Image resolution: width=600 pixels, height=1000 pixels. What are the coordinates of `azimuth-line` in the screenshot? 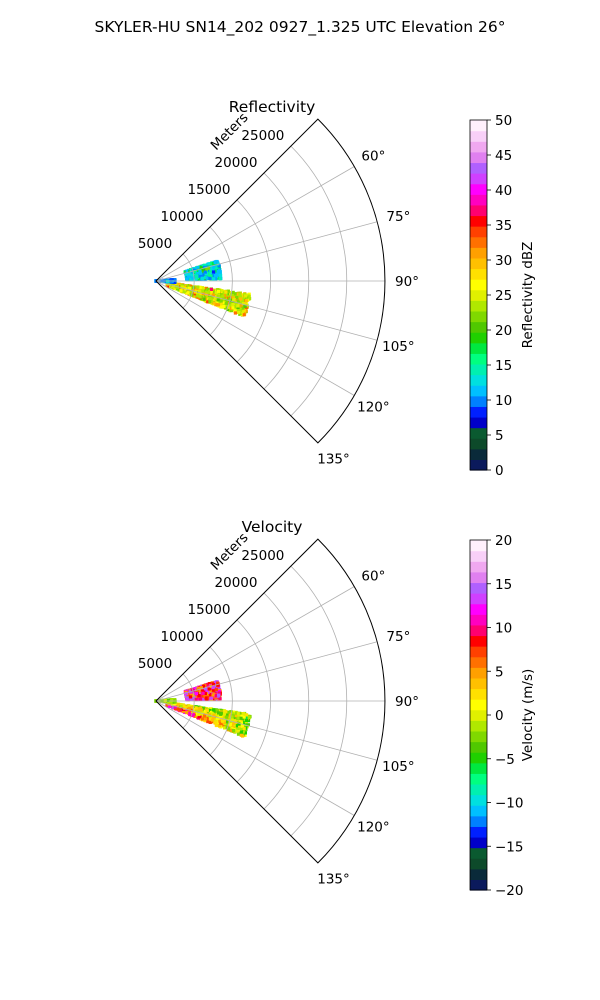 It's located at (266, 251).